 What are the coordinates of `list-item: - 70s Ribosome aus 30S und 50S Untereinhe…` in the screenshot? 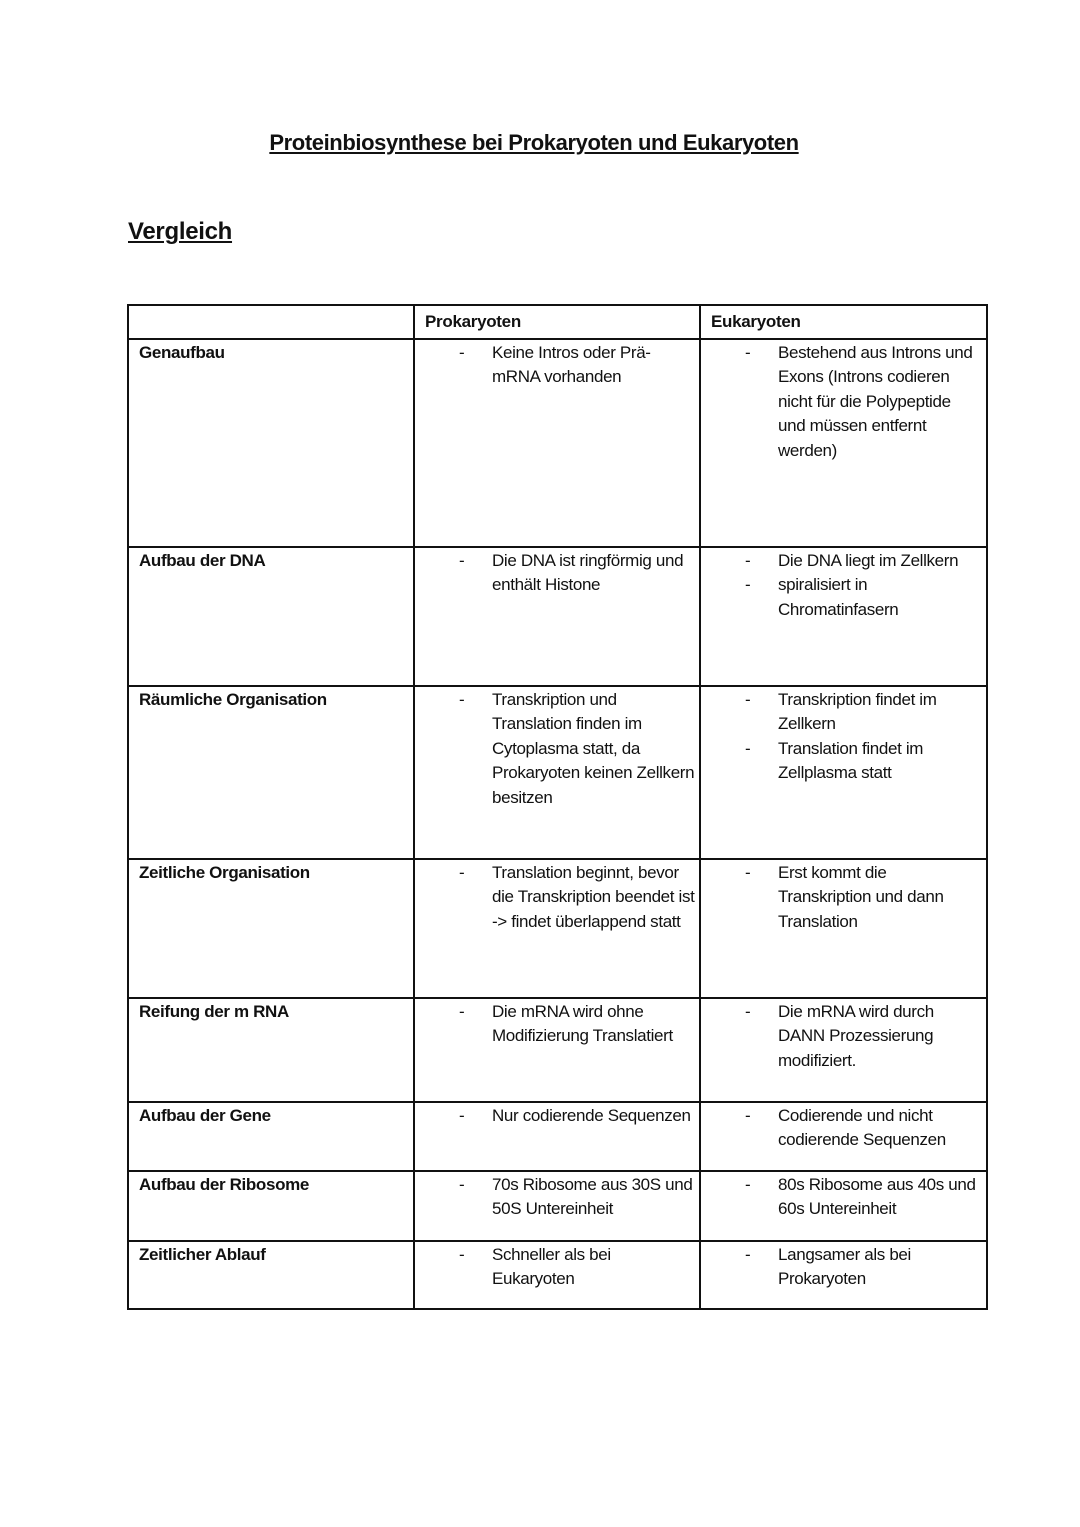 It's located at (555, 1197).